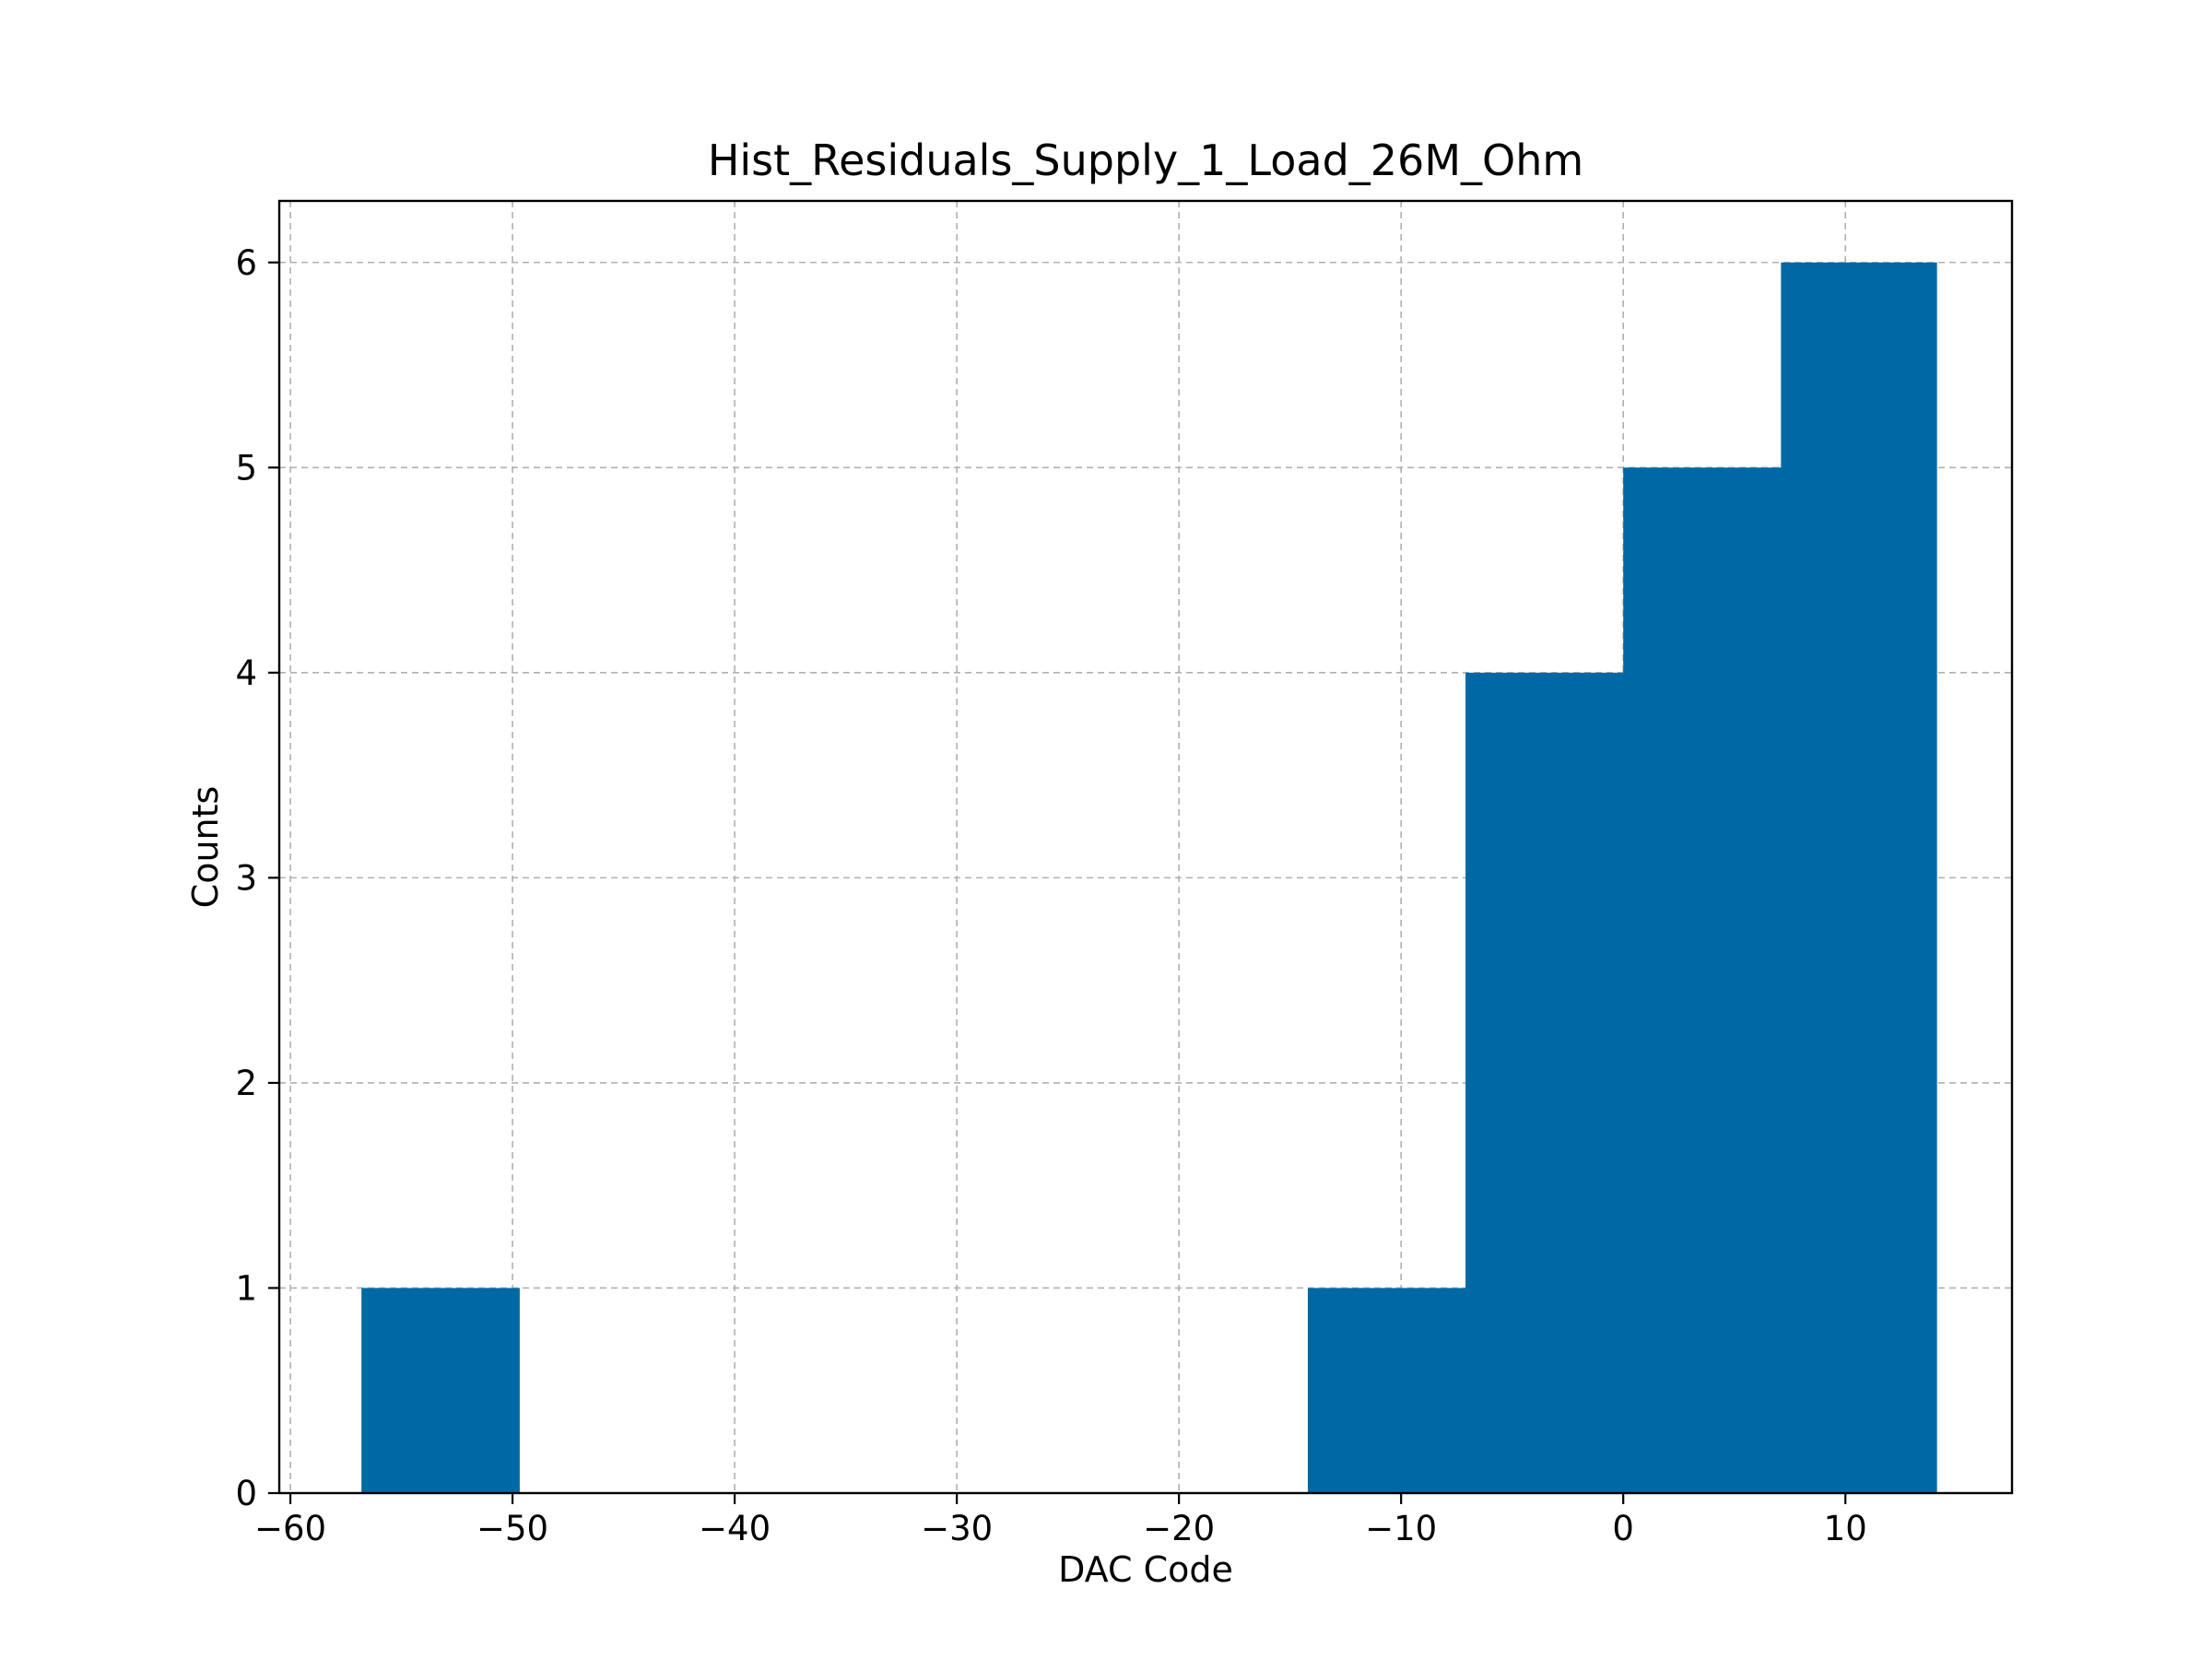 This screenshot has height=1659, width=2212. What do you see at coordinates (1845, 1528) in the screenshot?
I see `x-tick-label-7: 10` at bounding box center [1845, 1528].